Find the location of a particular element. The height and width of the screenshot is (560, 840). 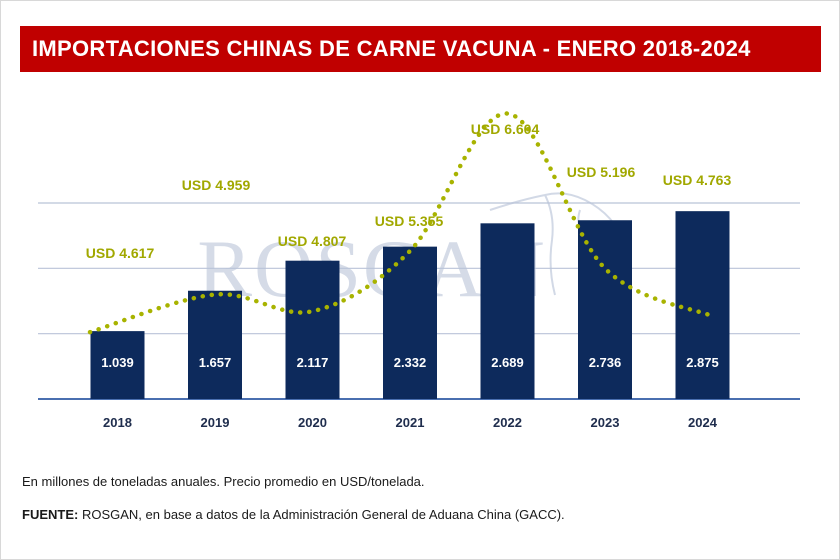

price-label: USD 6.604 is located at coordinates (505, 129).